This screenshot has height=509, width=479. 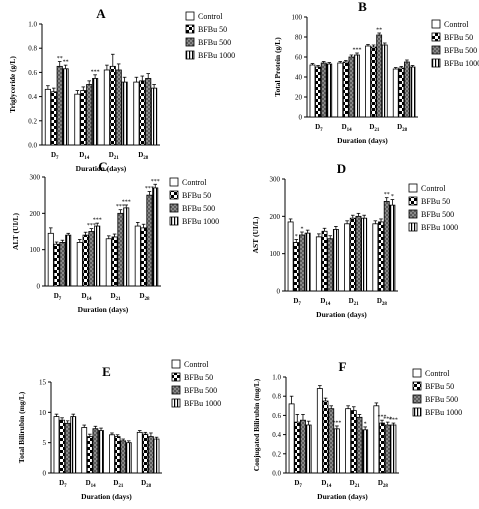 What do you see at coordinates (343, 366) in the screenshot?
I see `panel-label: F` at bounding box center [343, 366].